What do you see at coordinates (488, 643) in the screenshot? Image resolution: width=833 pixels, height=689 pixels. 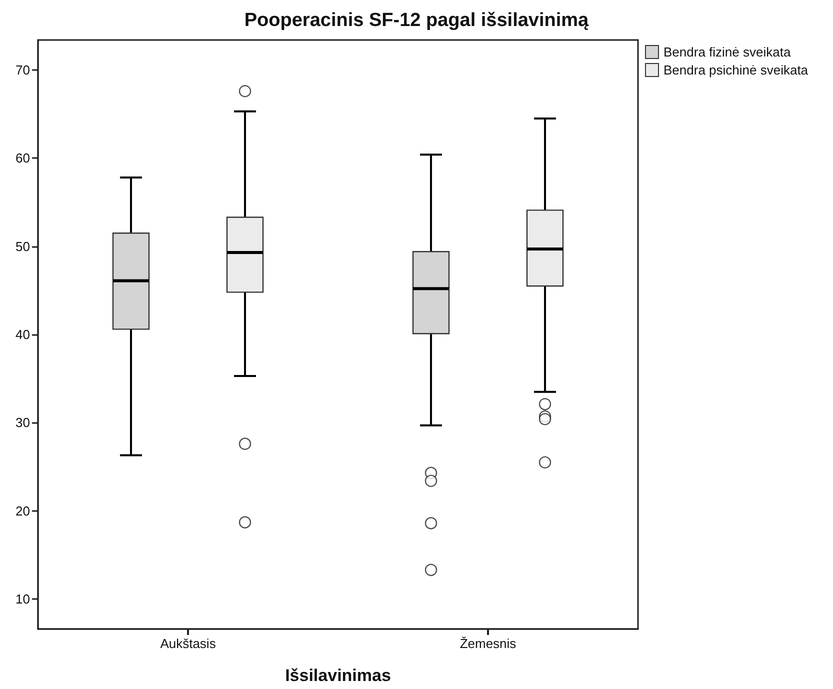 I see `x-tick-label: Žemesnis` at bounding box center [488, 643].